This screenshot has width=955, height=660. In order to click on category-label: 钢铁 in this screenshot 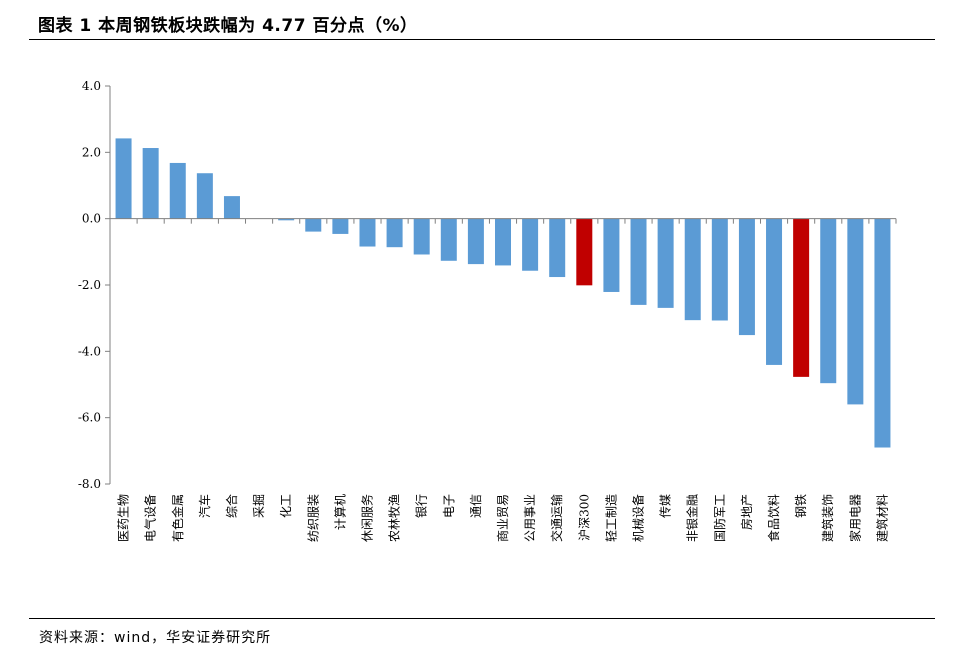, I will do `click(801, 506)`.